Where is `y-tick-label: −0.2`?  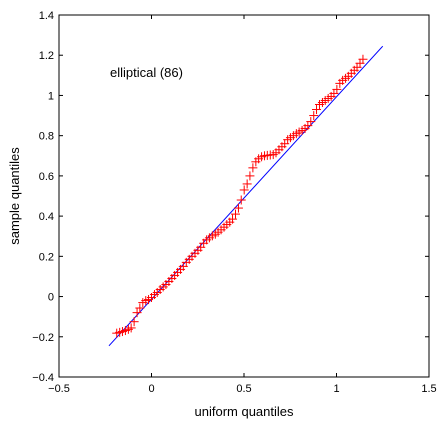
y-tick-label: −0.2 is located at coordinates (43, 338).